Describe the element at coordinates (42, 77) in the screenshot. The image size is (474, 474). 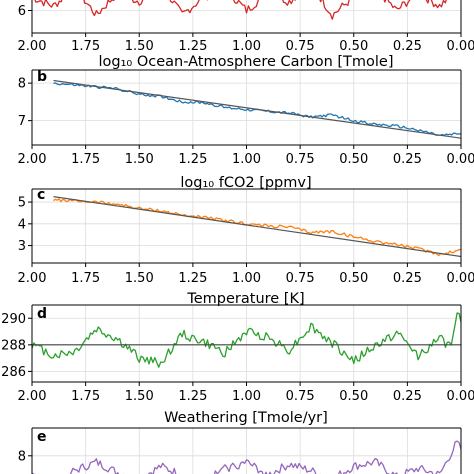
I see `panel-letter: b` at that location.